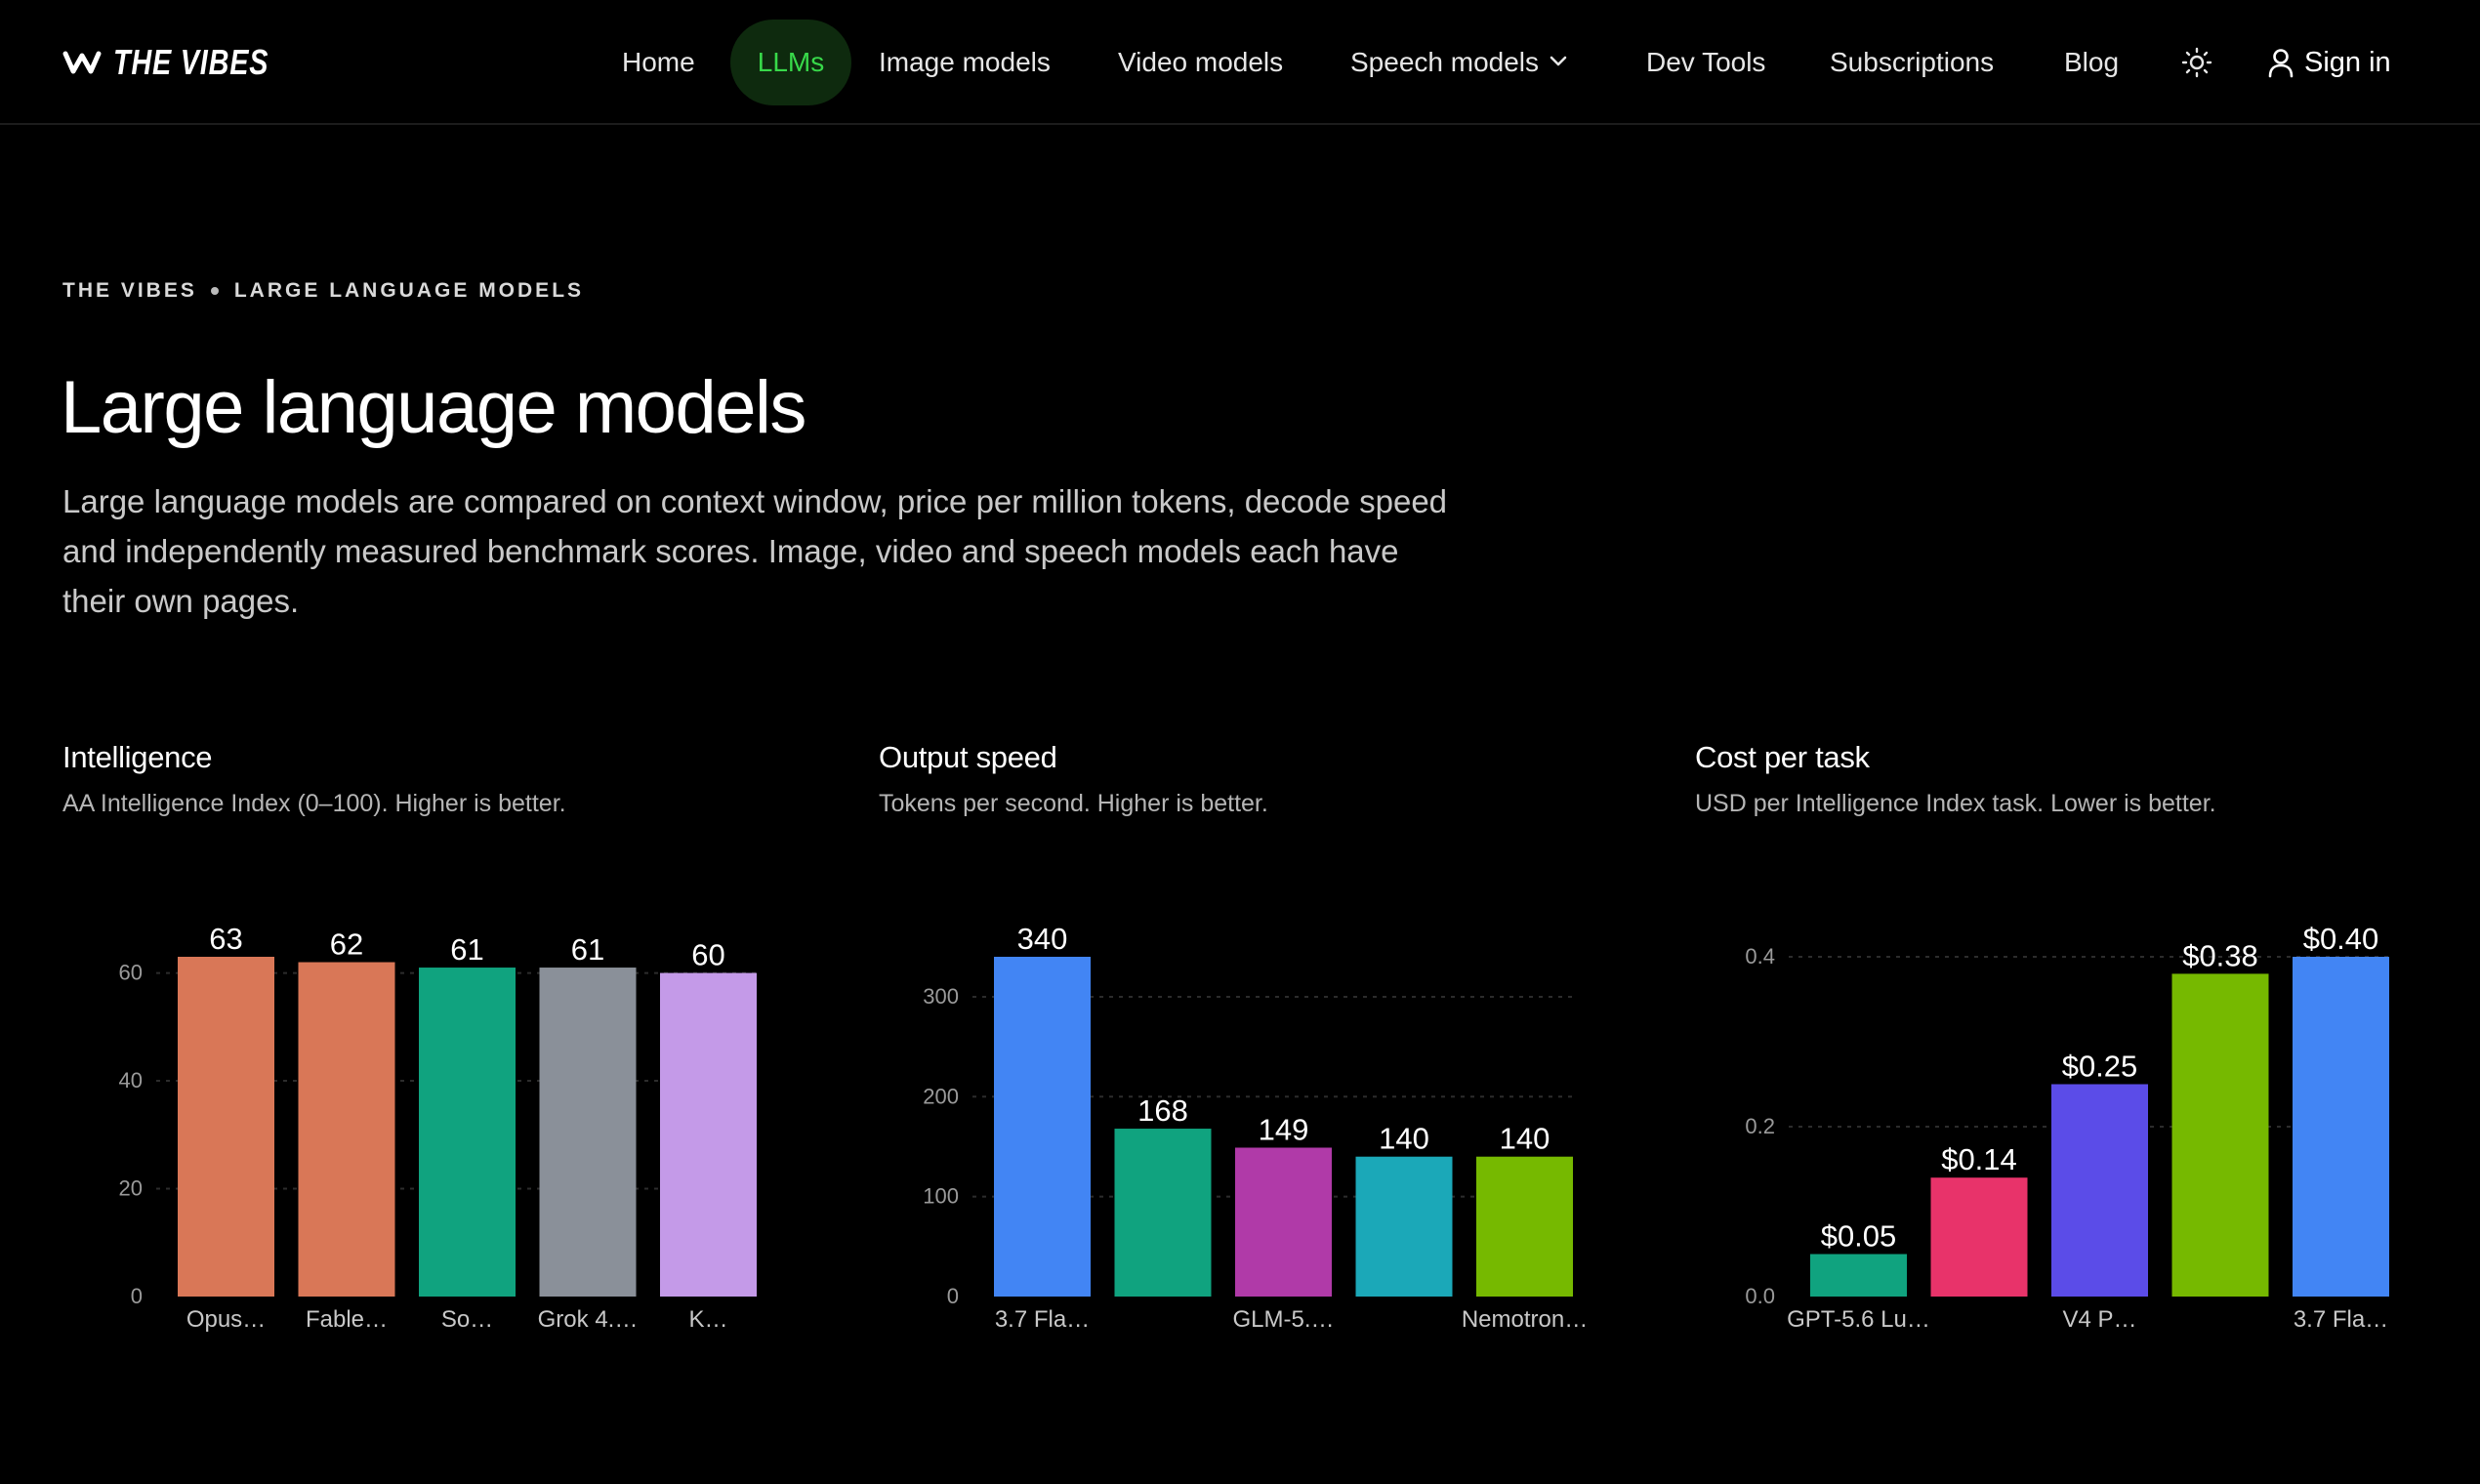  I want to click on y-tick-label: 0.4, so click(1760, 957).